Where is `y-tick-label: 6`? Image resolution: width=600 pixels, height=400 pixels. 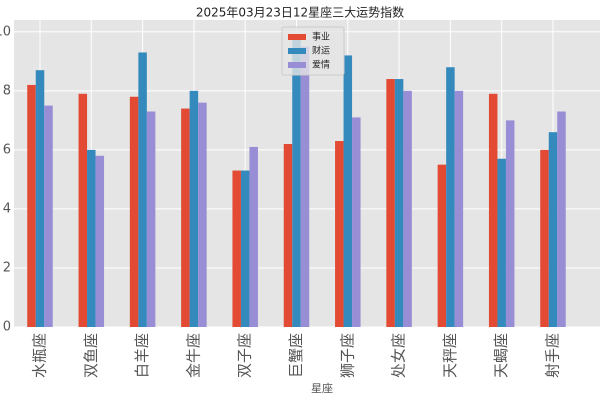 y-tick-label: 6 is located at coordinates (7, 149).